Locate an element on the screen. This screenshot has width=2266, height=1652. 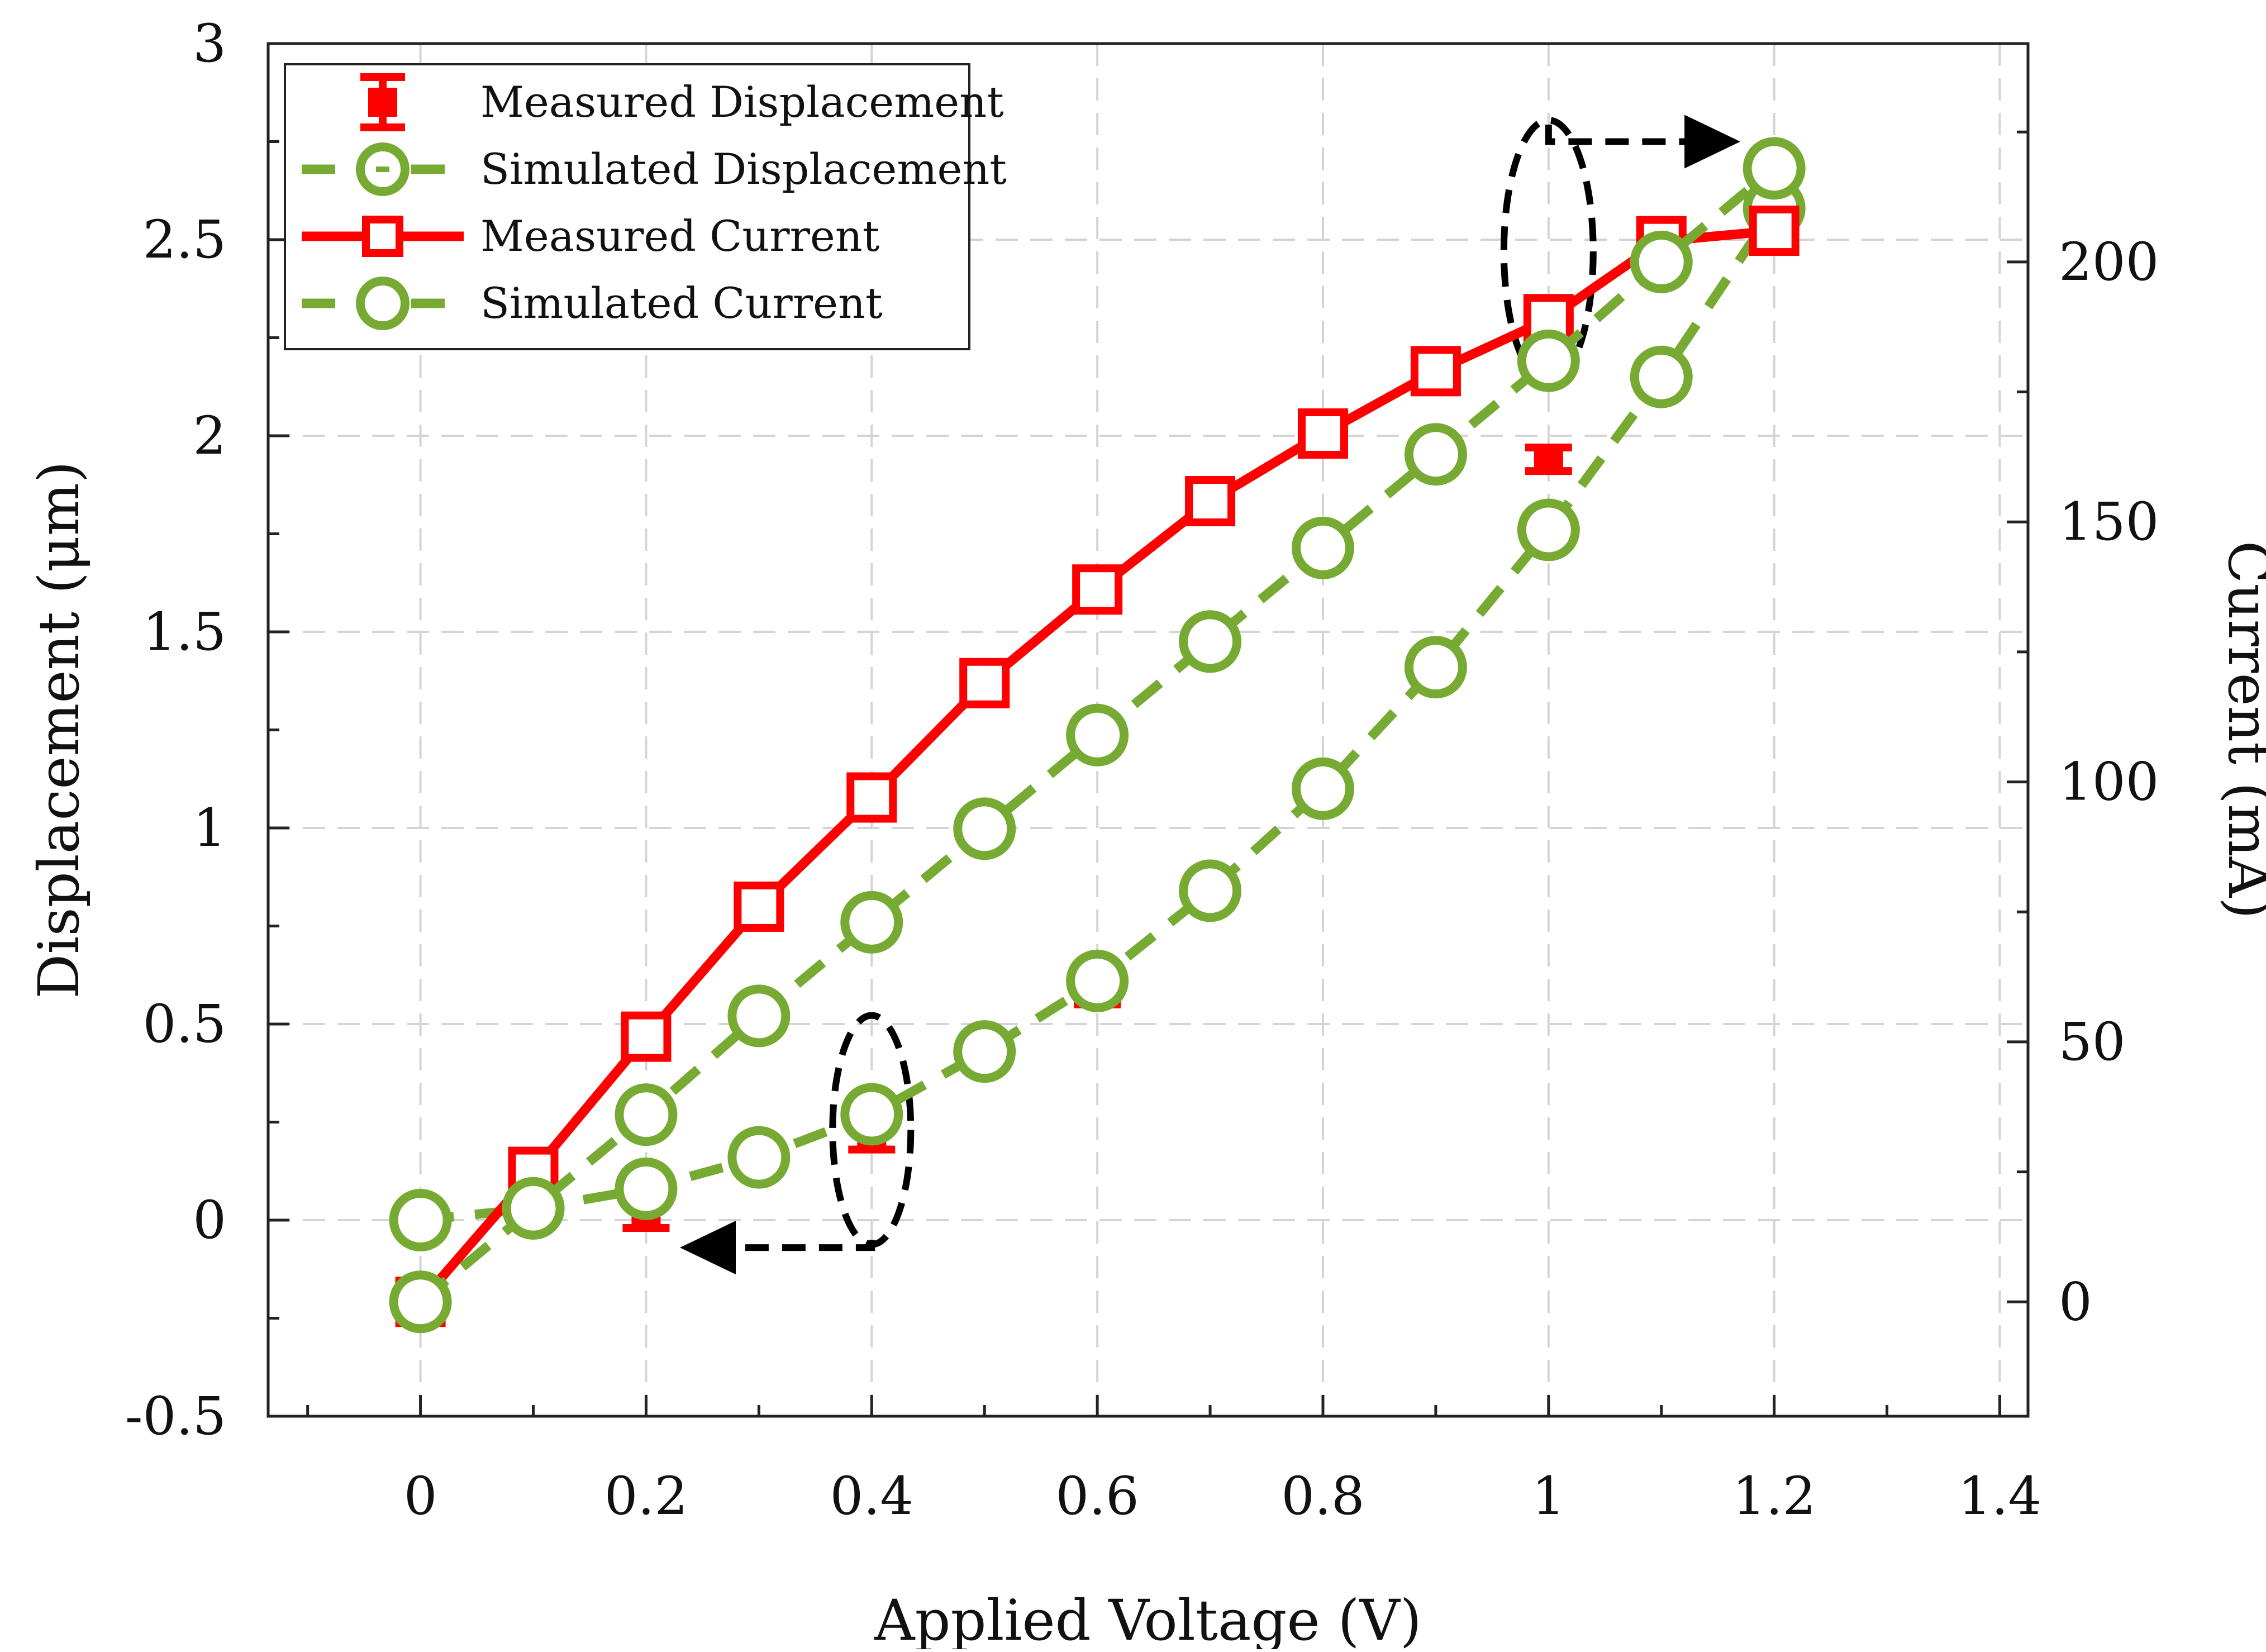
y-tick-label: 2 is located at coordinates (210, 436).